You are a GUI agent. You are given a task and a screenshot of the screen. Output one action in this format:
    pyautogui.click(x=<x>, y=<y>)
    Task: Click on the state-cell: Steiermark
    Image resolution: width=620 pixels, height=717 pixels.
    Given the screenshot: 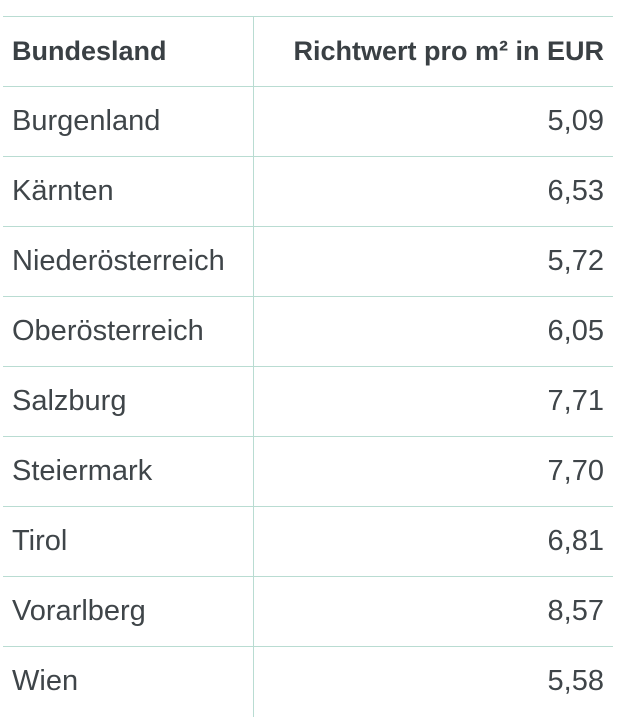 What is the action you would take?
    pyautogui.click(x=128, y=471)
    